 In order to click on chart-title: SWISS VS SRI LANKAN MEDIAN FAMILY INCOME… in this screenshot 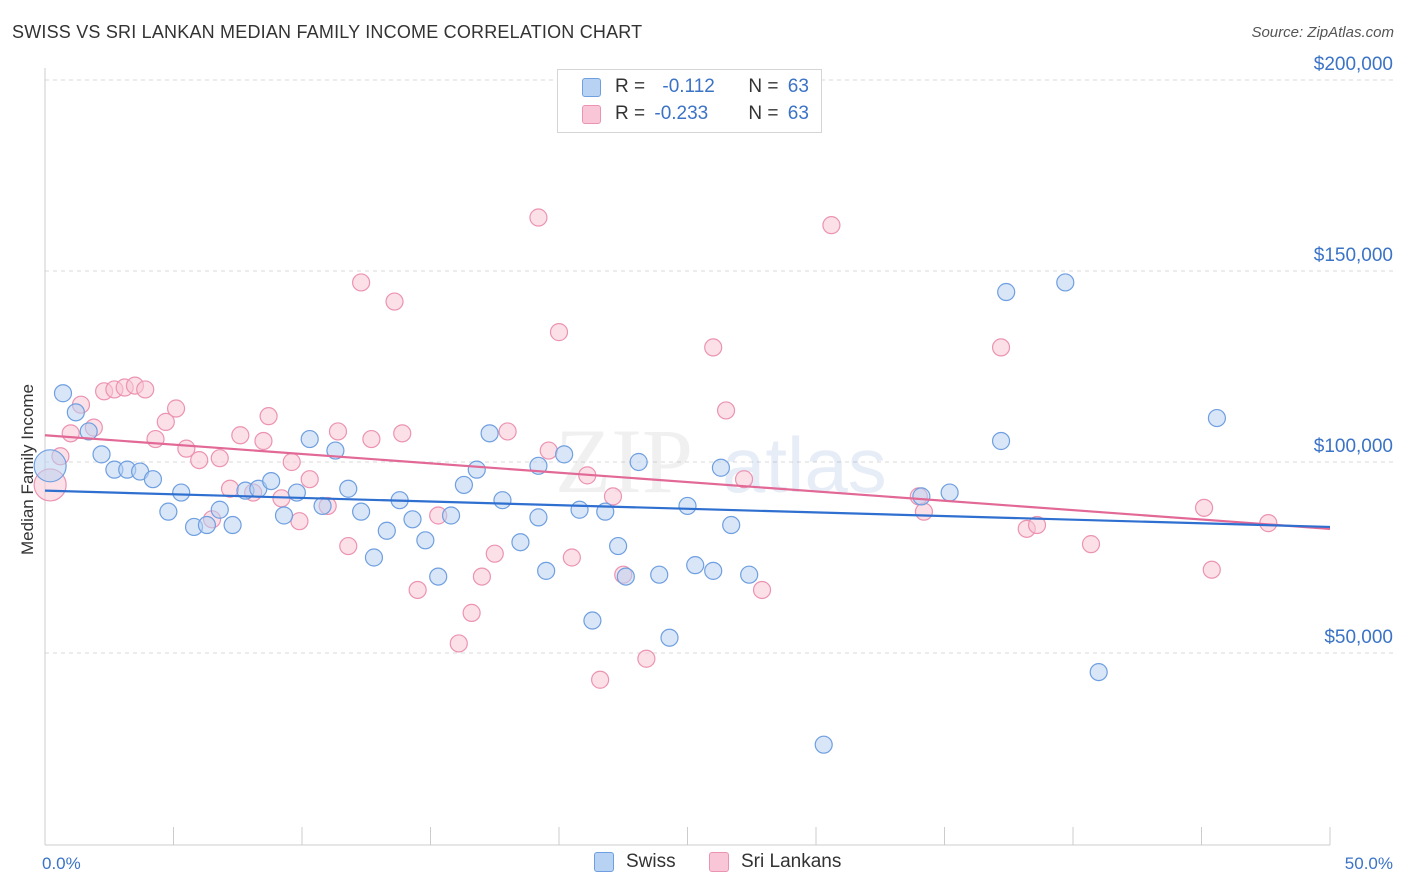, I will do `click(327, 32)`.